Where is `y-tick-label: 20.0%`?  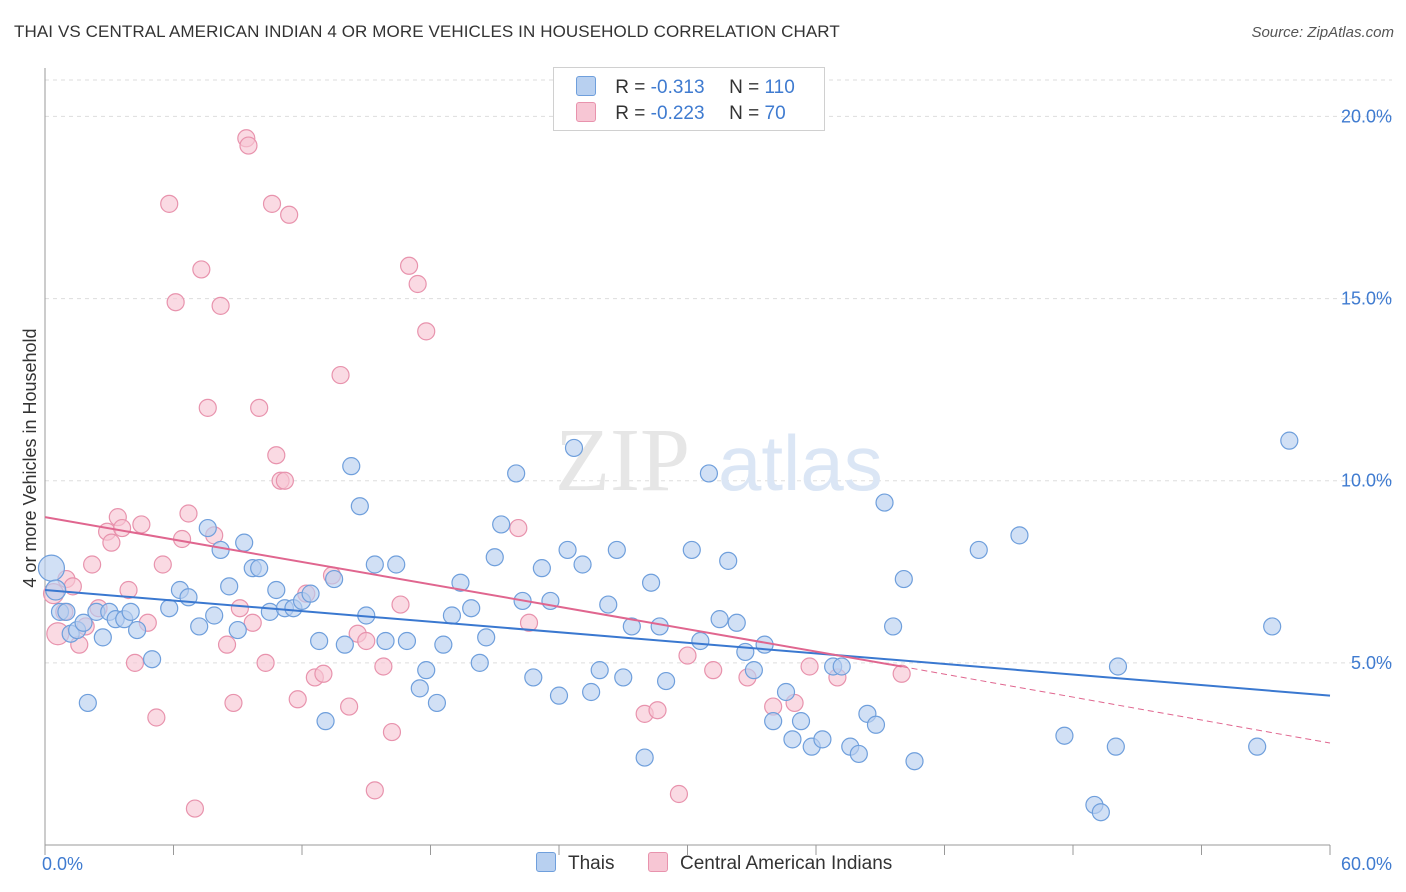 y-tick-label: 20.0% is located at coordinates (1366, 116).